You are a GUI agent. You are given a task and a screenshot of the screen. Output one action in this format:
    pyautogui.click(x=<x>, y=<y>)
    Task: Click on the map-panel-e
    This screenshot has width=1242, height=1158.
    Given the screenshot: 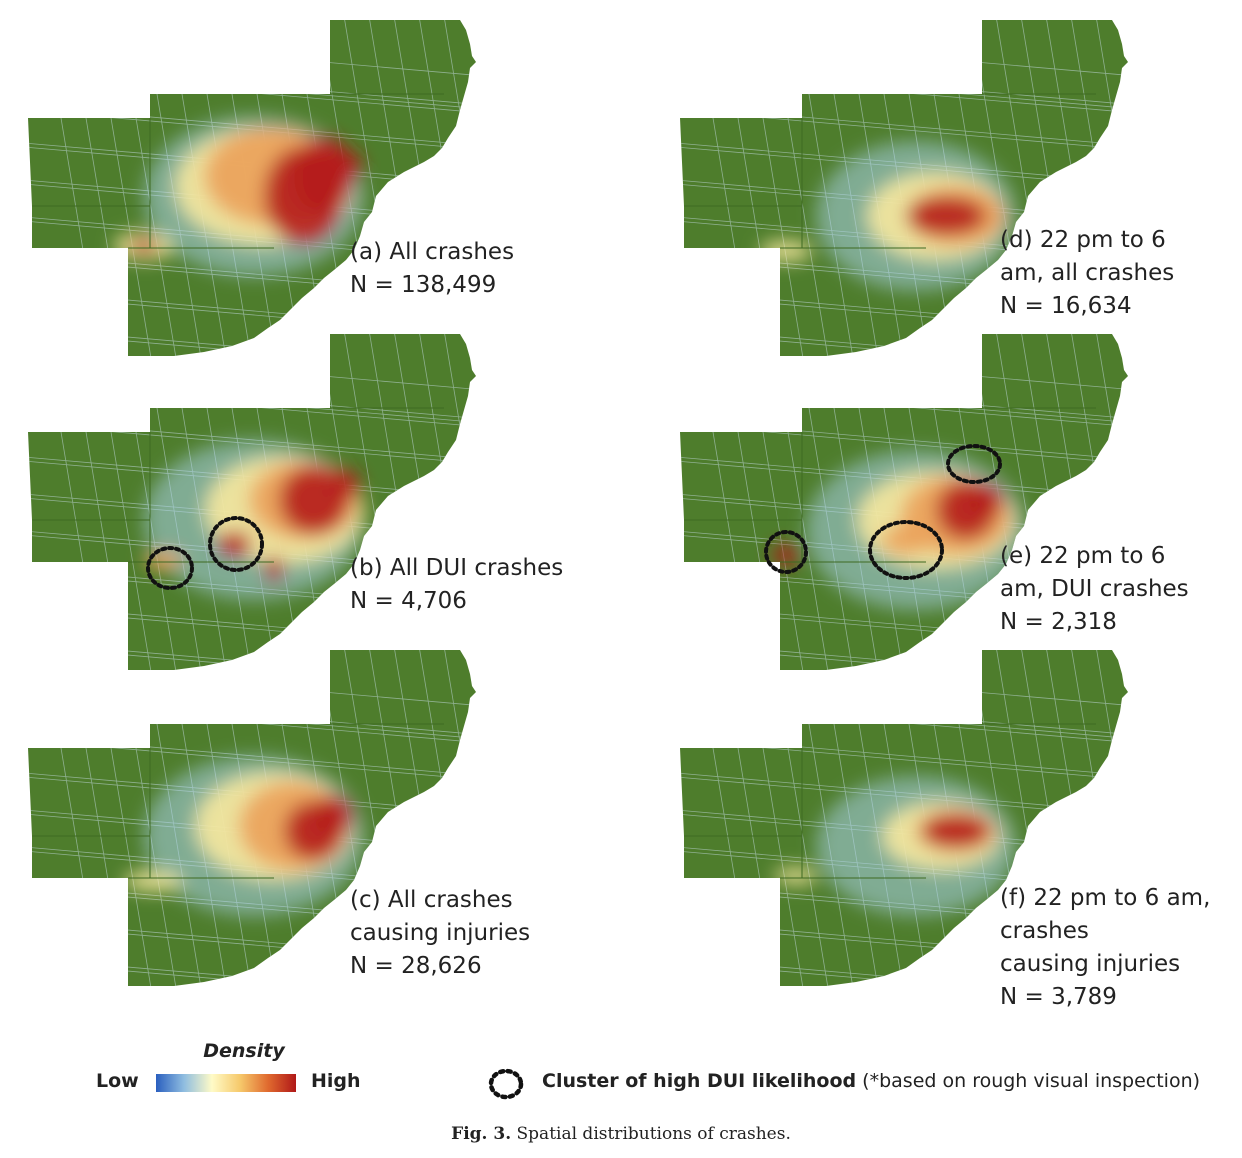 What is the action you would take?
    pyautogui.click(x=904, y=502)
    